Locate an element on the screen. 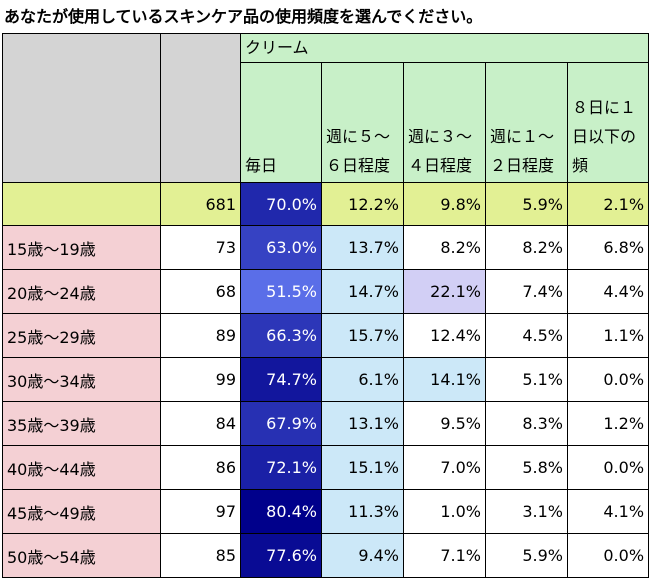 The image size is (650, 578). age-label: 45歳～49歳 is located at coordinates (81, 511).